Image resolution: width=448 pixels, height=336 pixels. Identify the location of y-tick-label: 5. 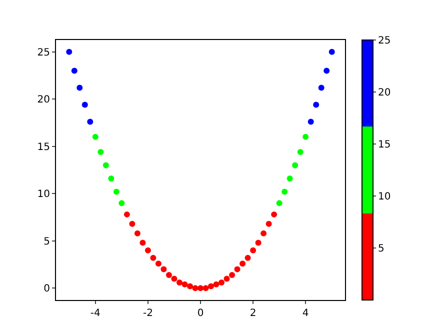
(47, 242).